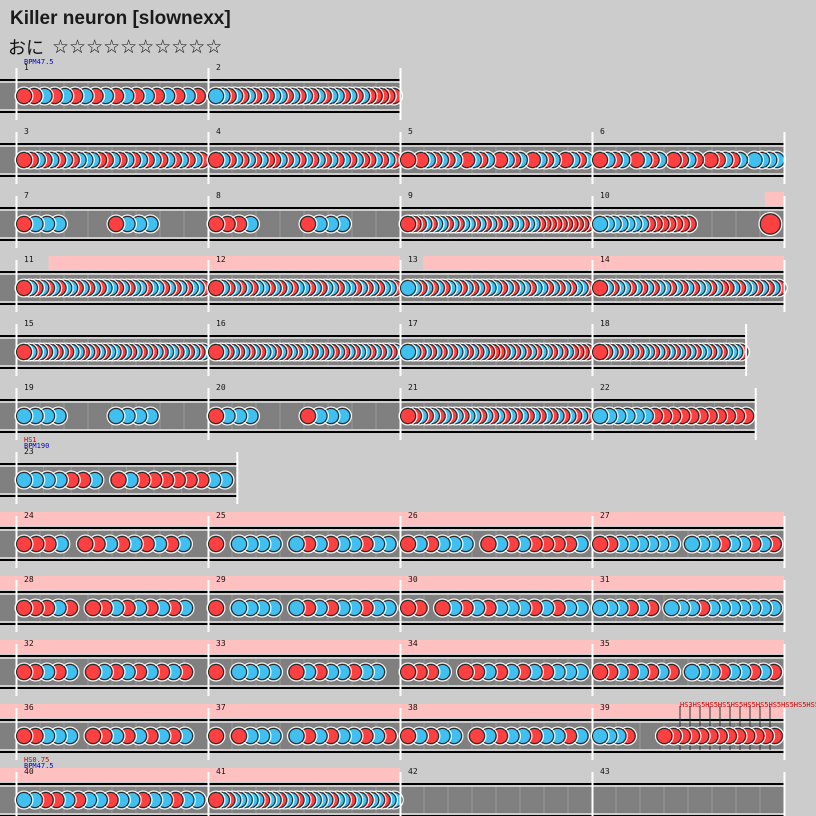 The width and height of the screenshot is (816, 816). I want to click on measure-number: 39, so click(605, 707).